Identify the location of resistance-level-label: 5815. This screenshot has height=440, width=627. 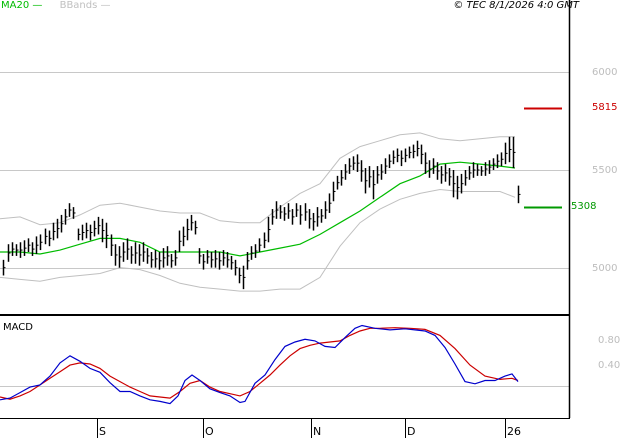
(605, 107).